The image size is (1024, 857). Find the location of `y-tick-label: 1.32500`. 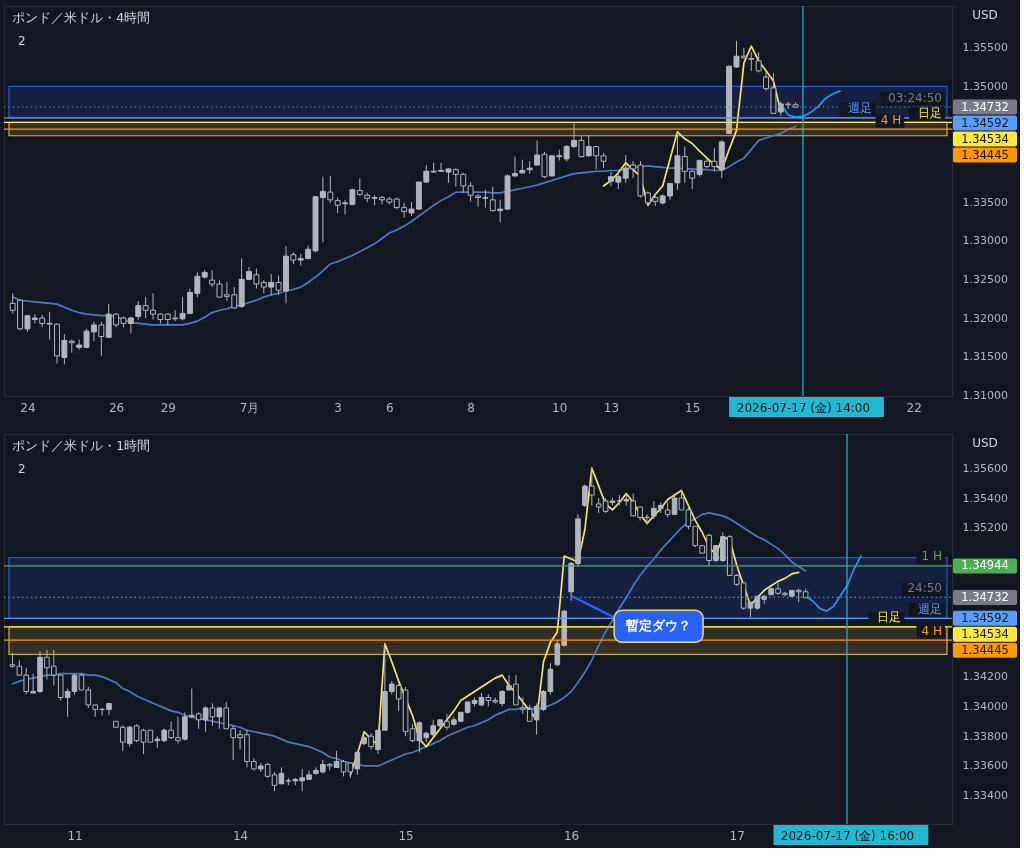

y-tick-label: 1.32500 is located at coordinates (985, 279).